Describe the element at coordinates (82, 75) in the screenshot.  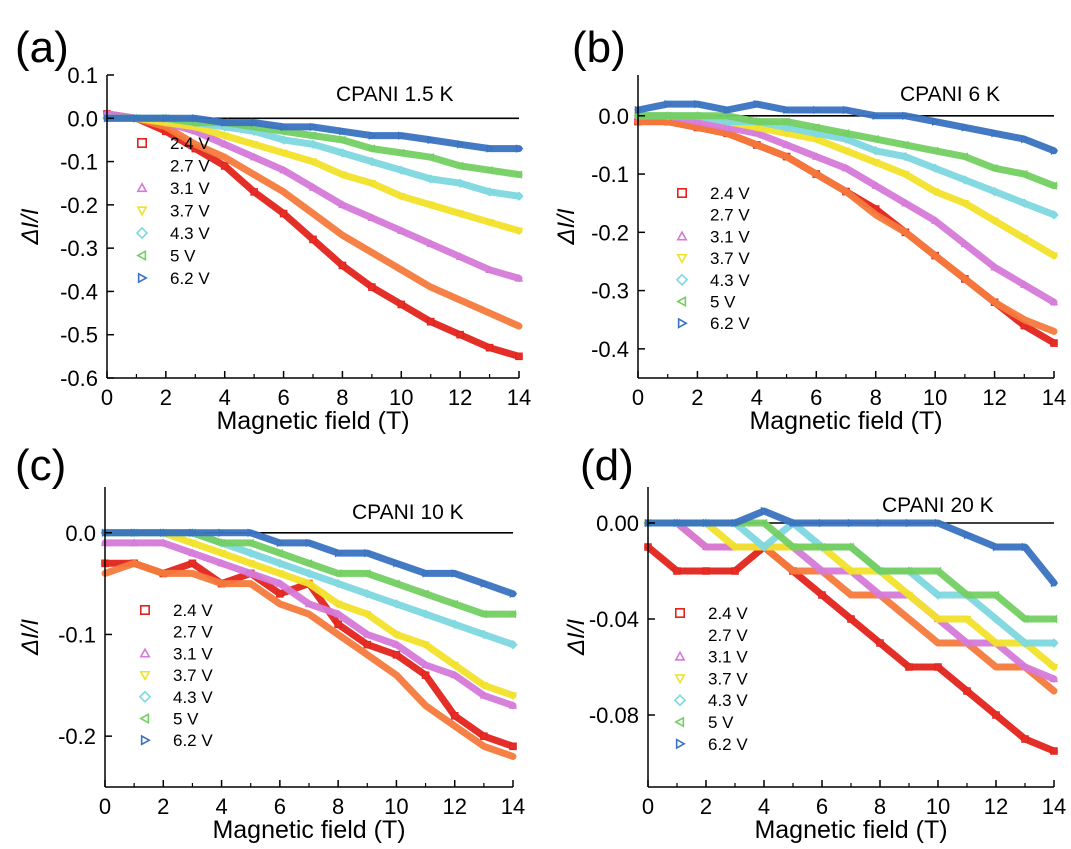
I see `y-tick-label: 0.1` at that location.